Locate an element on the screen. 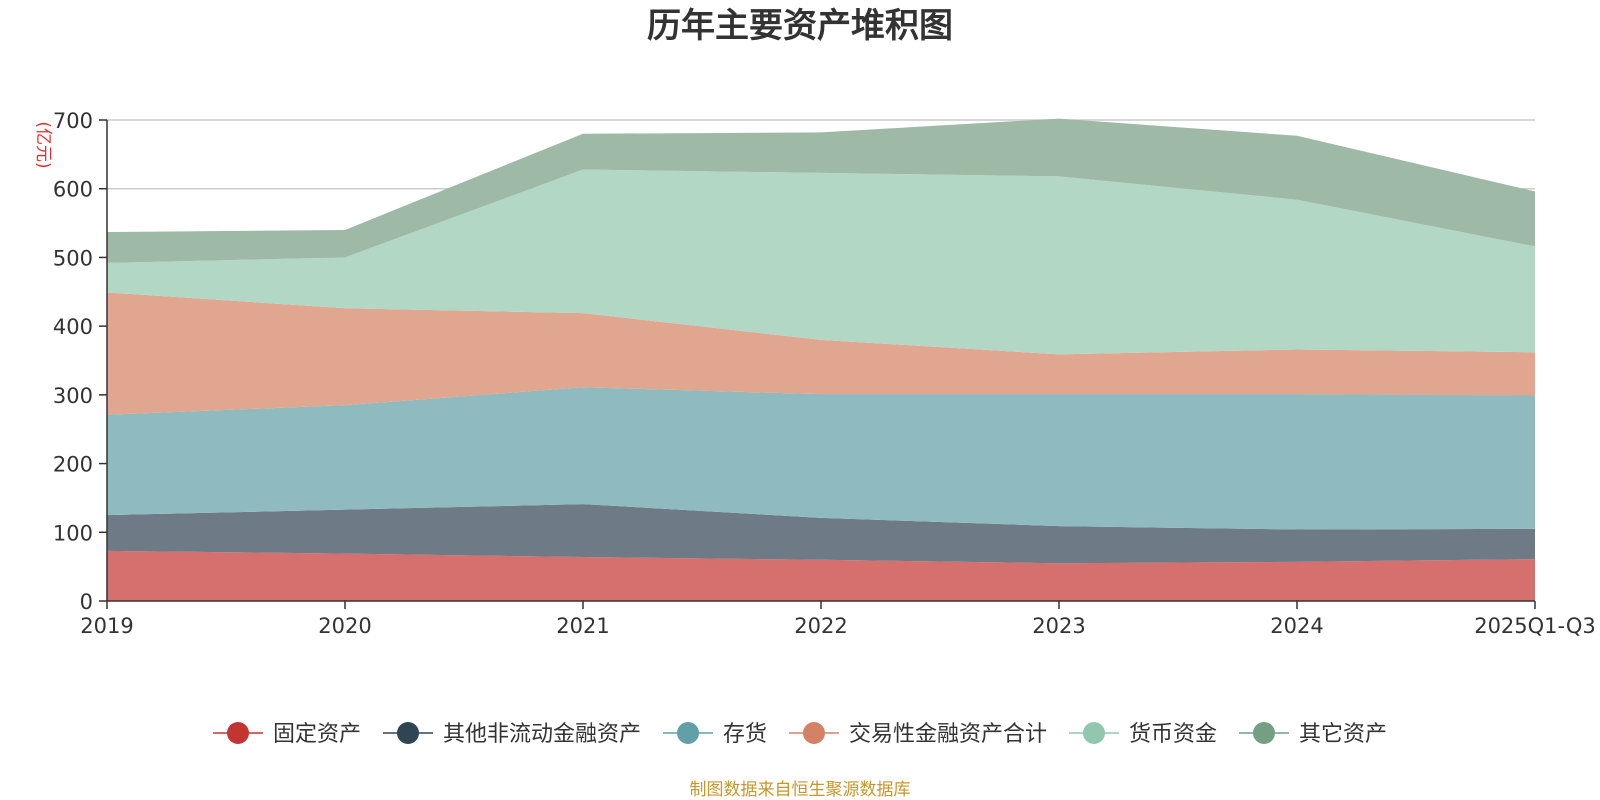 Image resolution: width=1600 pixels, height=800 pixels. x-tick-label: 2022 is located at coordinates (820, 626).